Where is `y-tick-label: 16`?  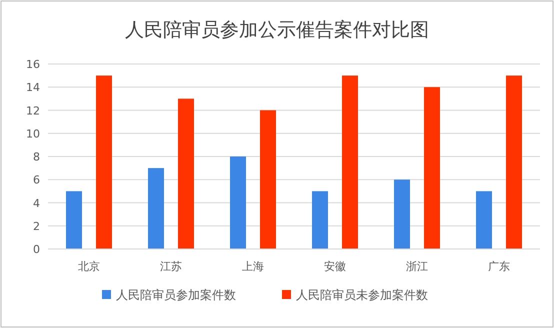
y-tick-label: 16 is located at coordinates (33, 64).